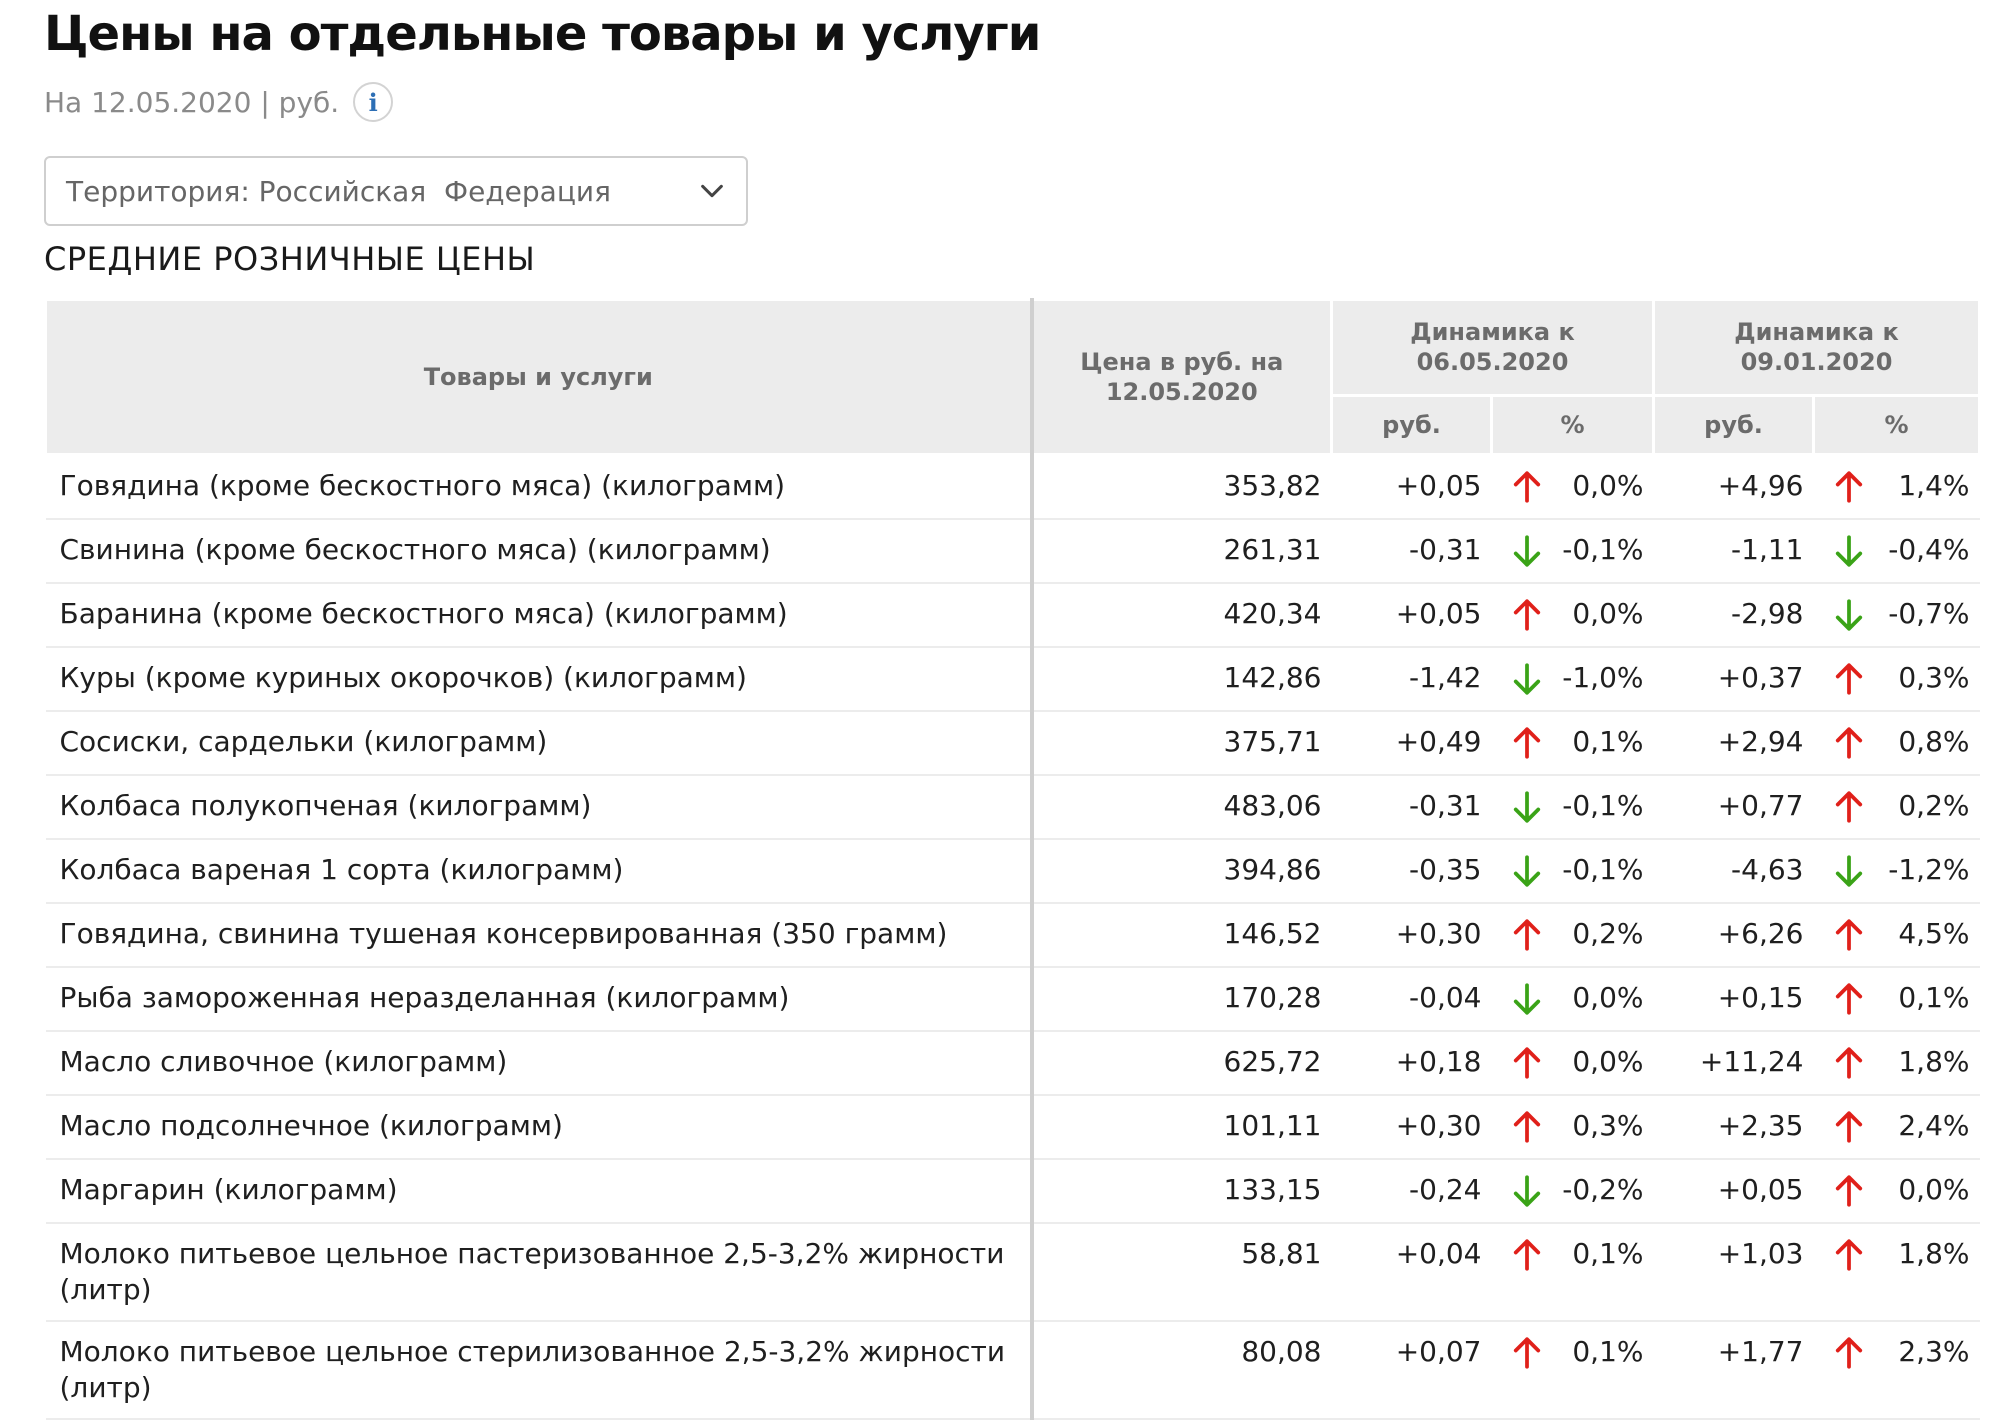 This screenshot has width=2002, height=1420. I want to click on info-icon: i, so click(373, 102).